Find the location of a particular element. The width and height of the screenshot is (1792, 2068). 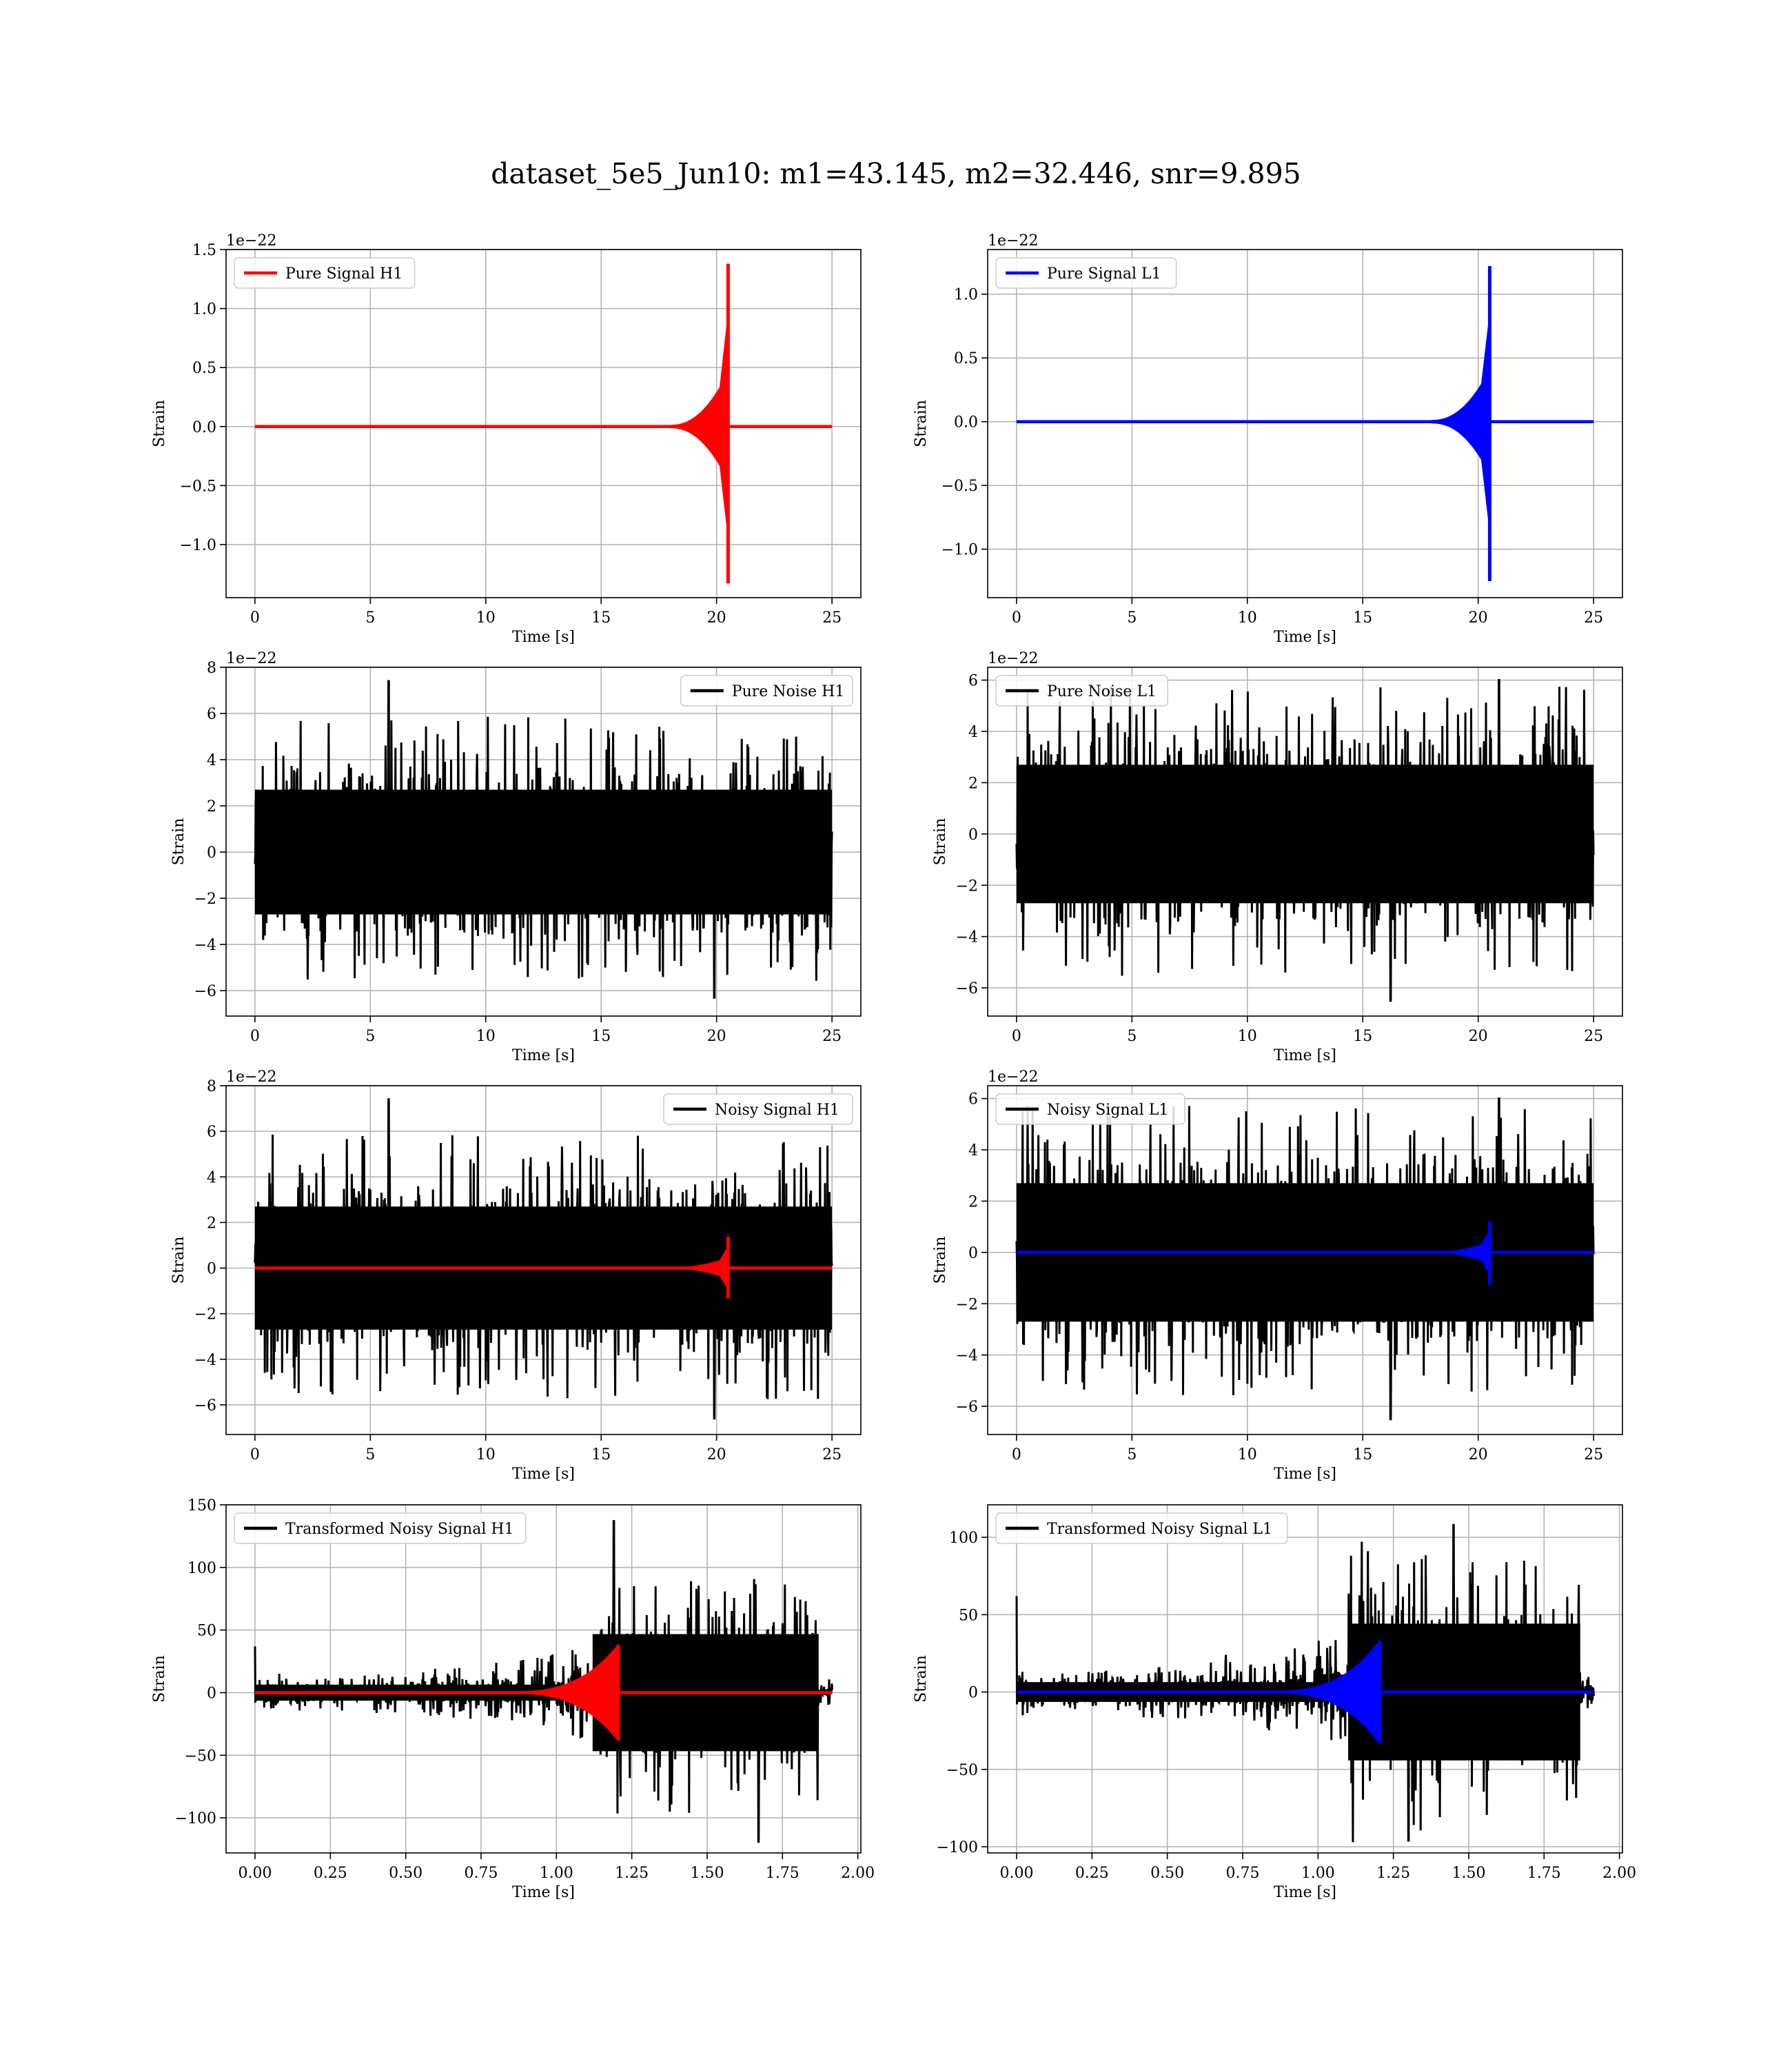

legend-label: Transformed Noisy Signal L1 is located at coordinates (1159, 1529).